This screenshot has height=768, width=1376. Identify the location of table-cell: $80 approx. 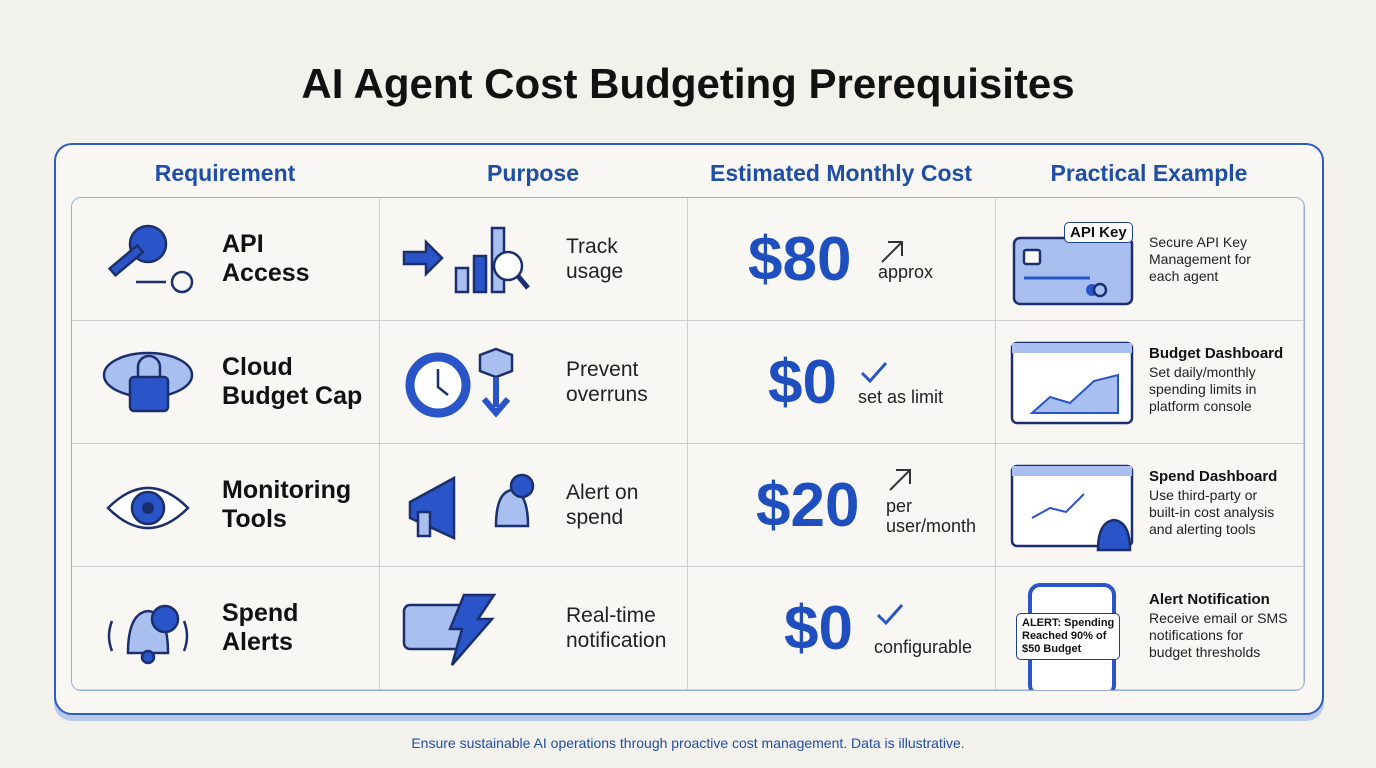
(842, 259).